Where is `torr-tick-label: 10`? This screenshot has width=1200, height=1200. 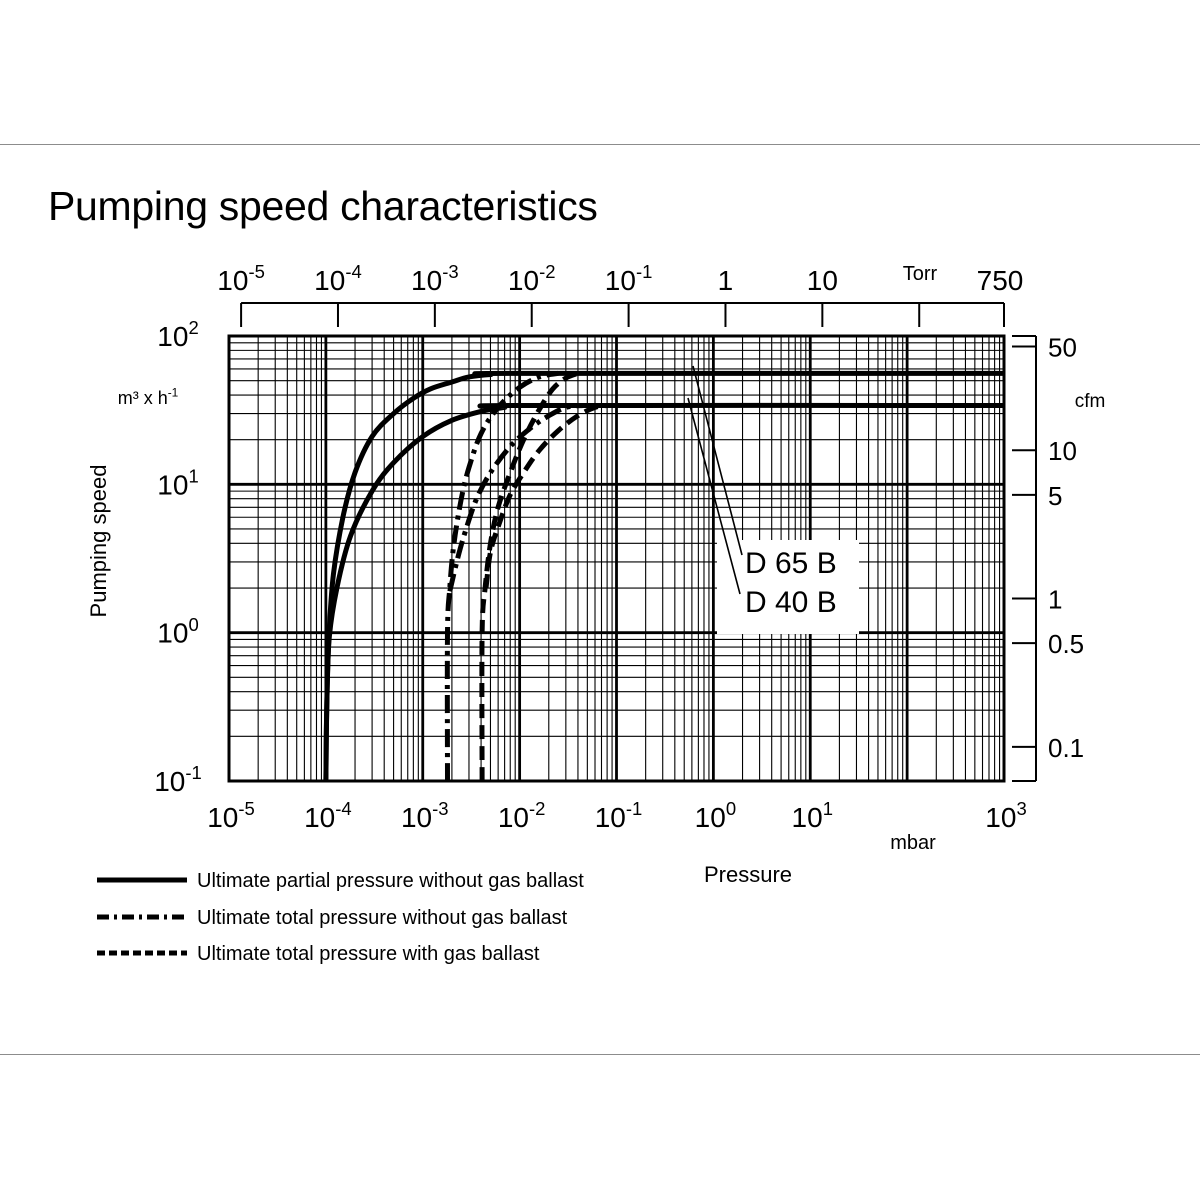
torr-tick-label: 10 is located at coordinates (822, 280).